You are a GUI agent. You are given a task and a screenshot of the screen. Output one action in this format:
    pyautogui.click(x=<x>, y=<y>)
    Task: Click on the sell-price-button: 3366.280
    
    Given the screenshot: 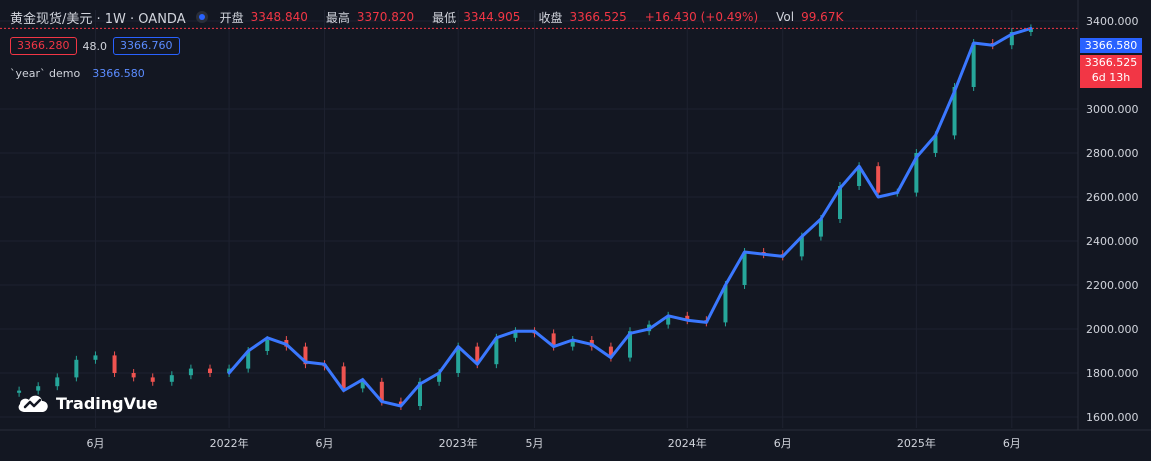 What is the action you would take?
    pyautogui.click(x=43, y=46)
    